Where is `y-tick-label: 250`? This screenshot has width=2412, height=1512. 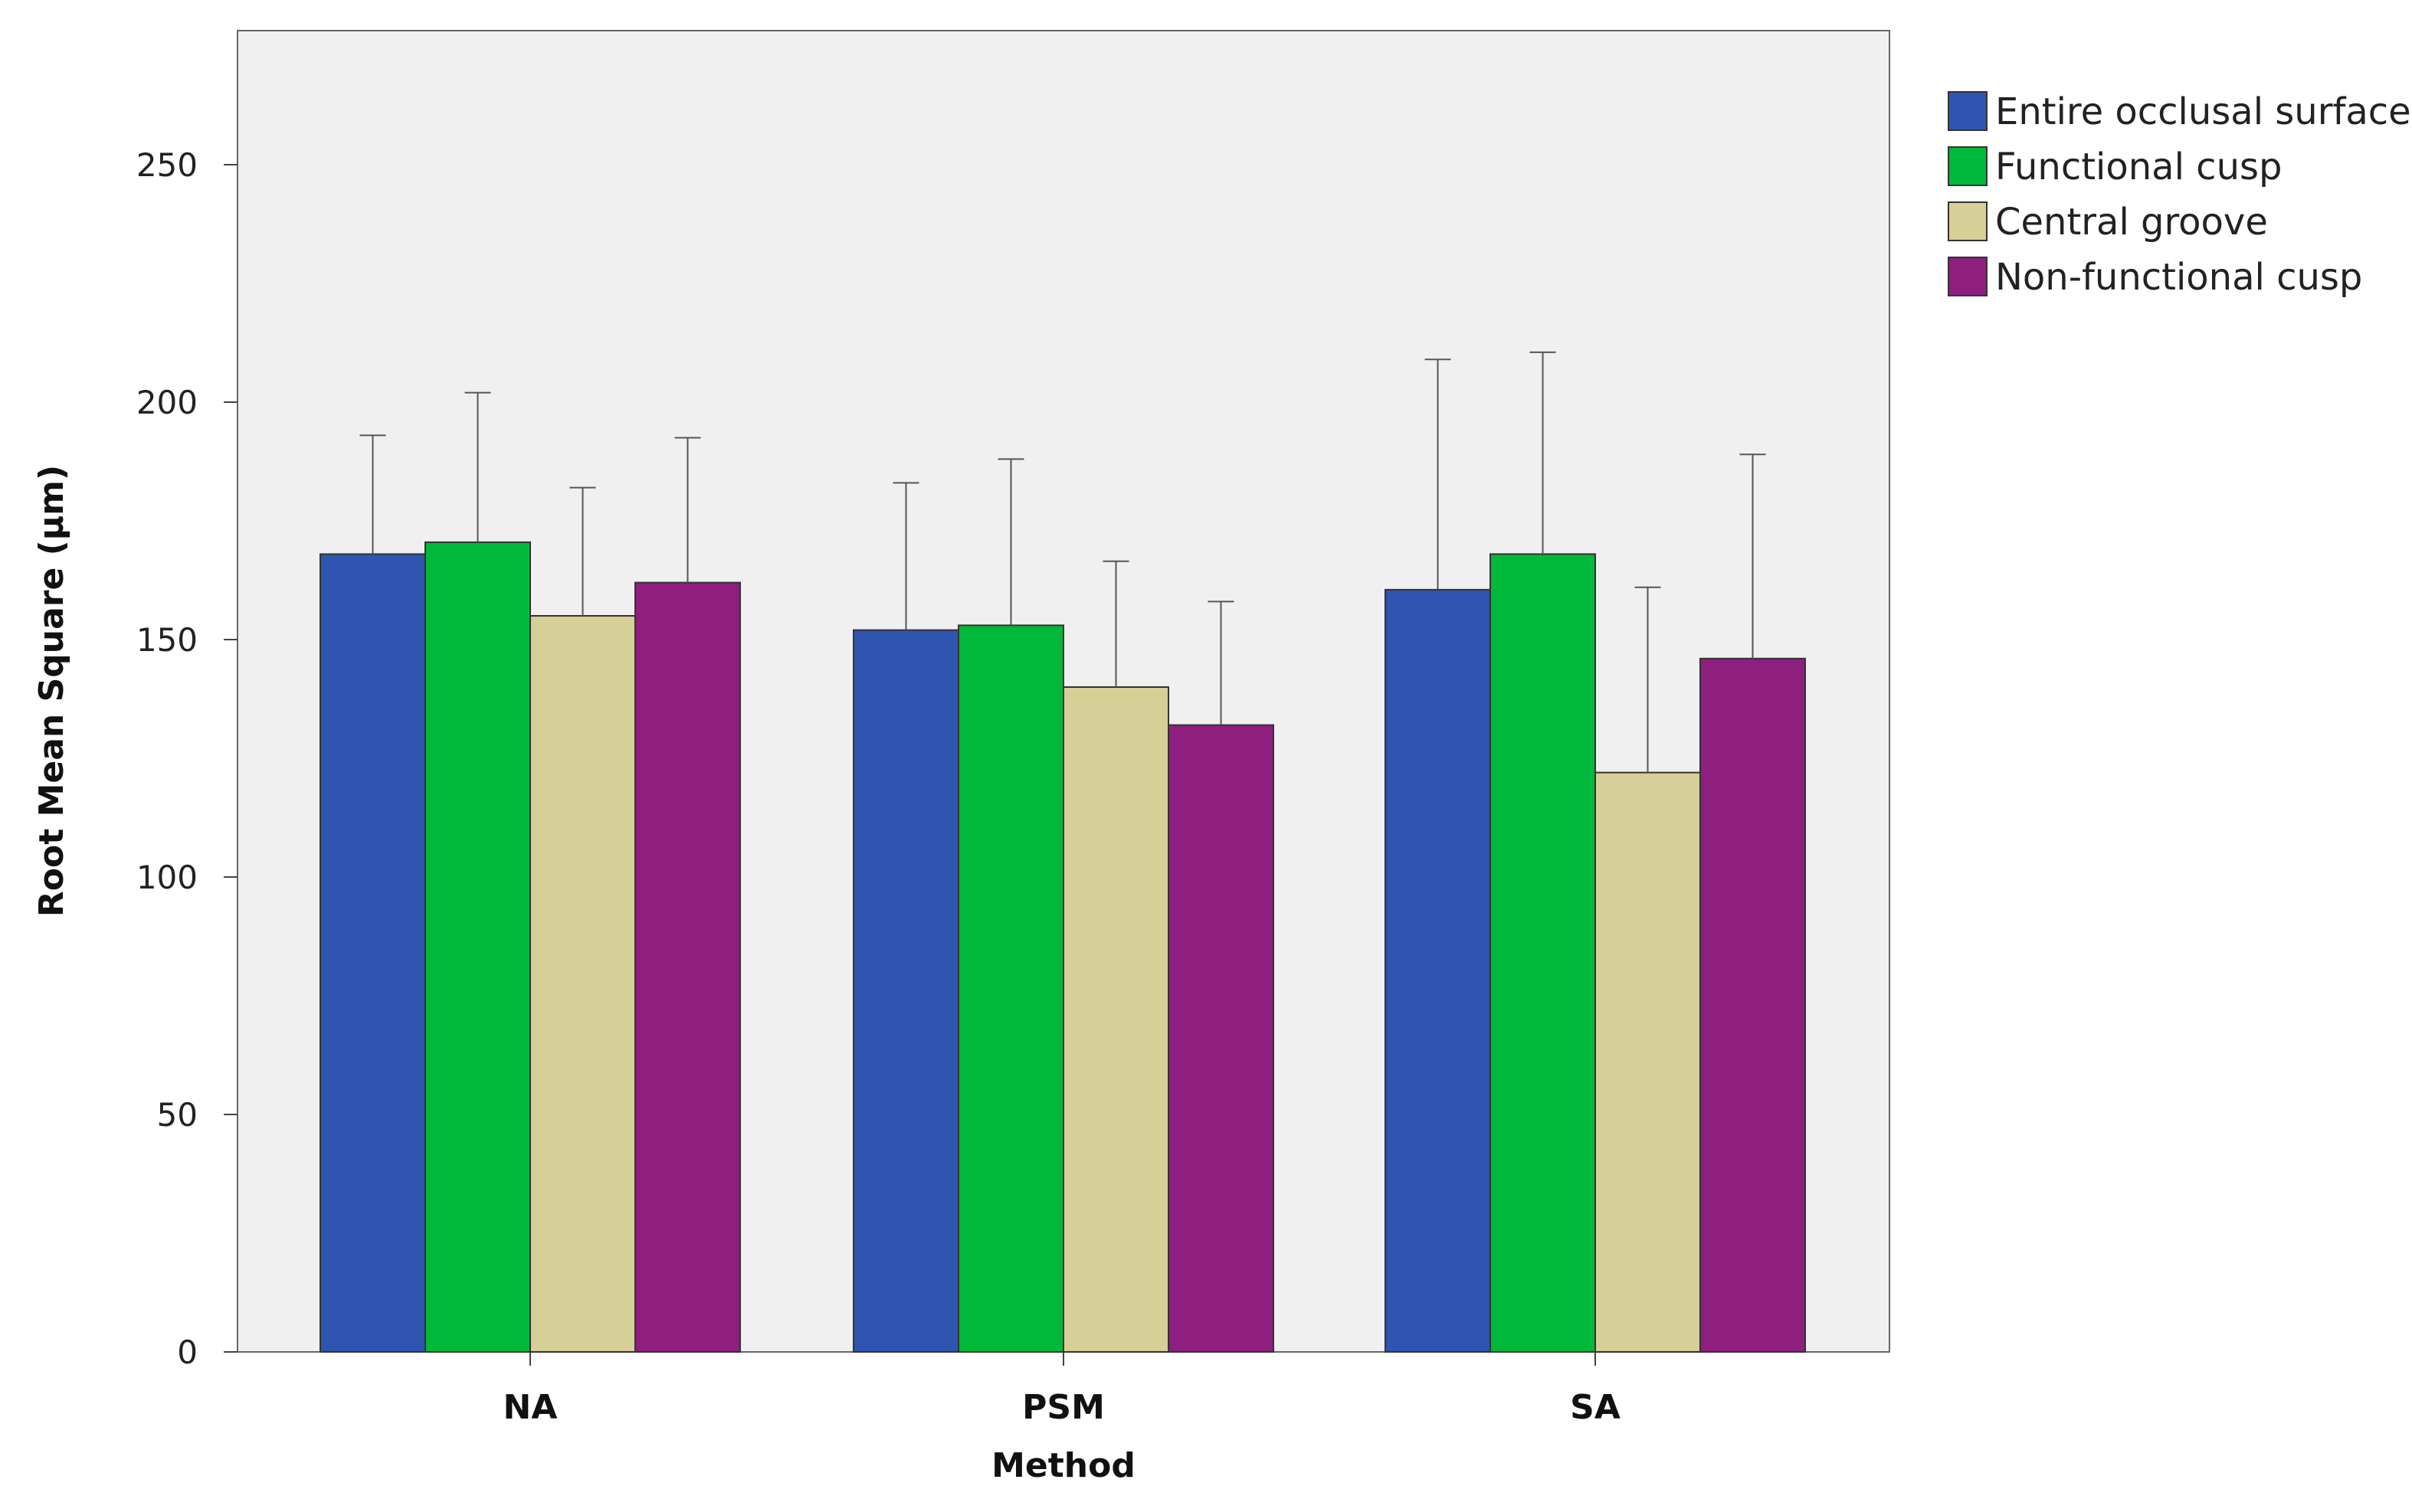
y-tick-label: 250 is located at coordinates (167, 165).